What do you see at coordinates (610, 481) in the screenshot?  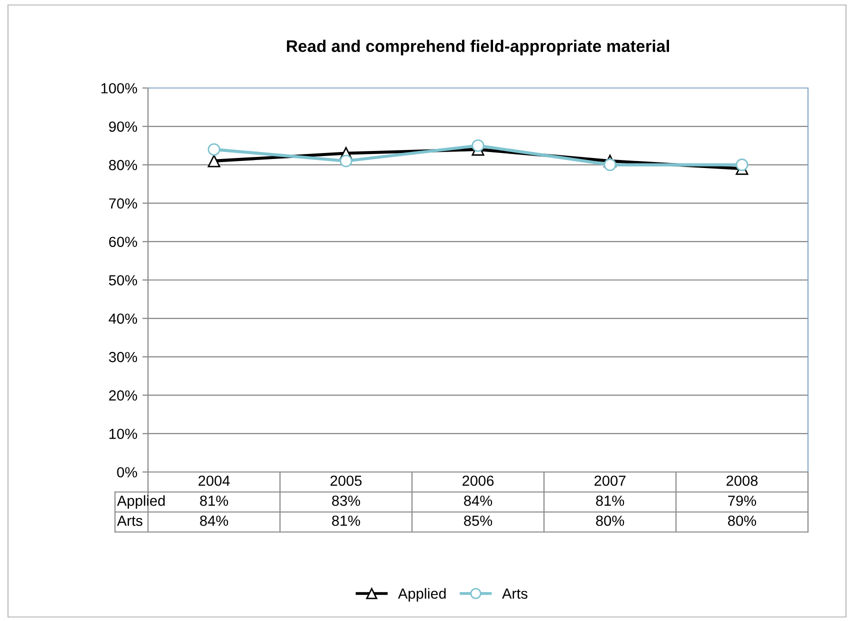 I see `x-tick-label: 2007` at bounding box center [610, 481].